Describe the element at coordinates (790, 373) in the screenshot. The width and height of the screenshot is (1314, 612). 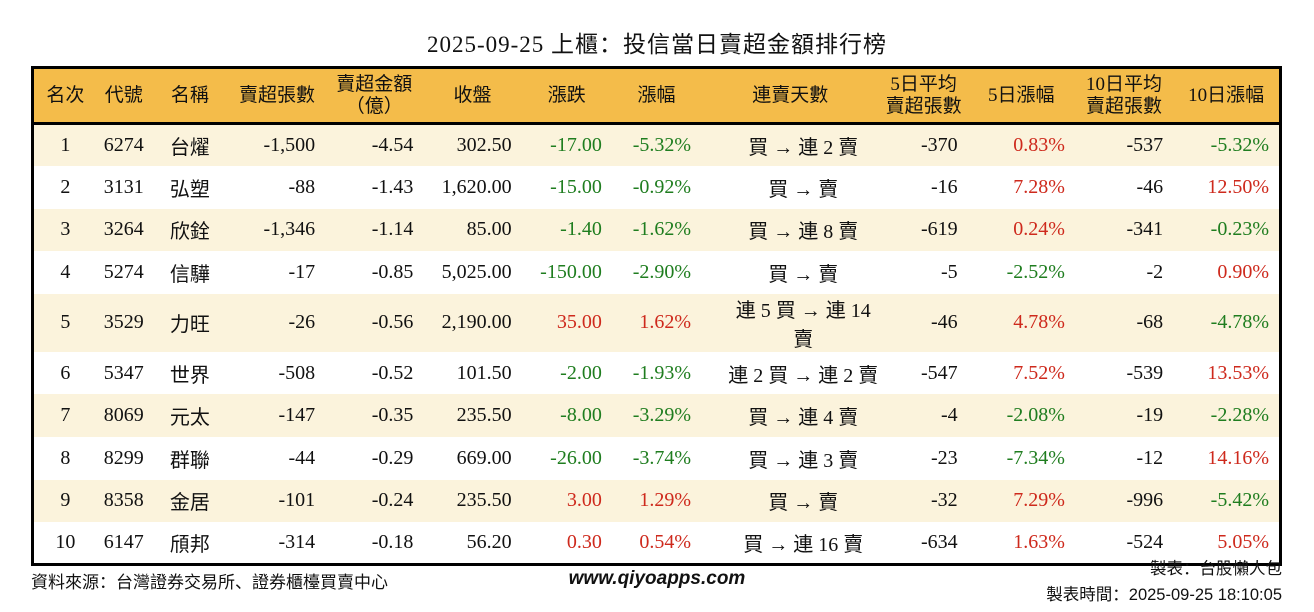
I see `cell-streak: 連 2 買 → 連 2 賣` at that location.